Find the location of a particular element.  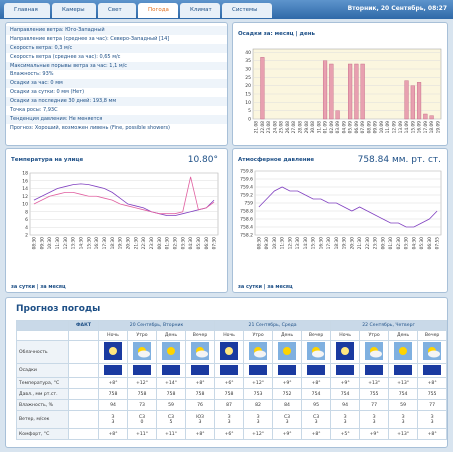

forecast-cell: 752 is located at coordinates (287, 394).